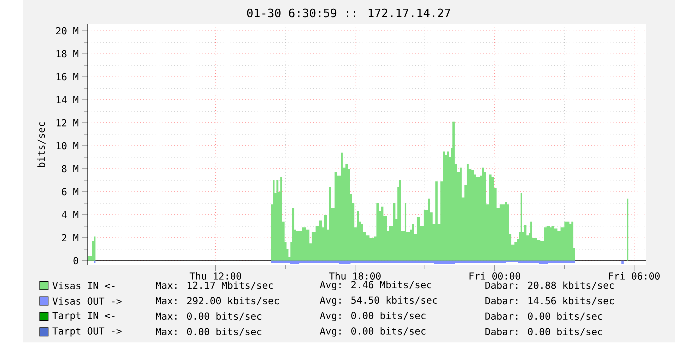 This screenshot has width=675, height=343. What do you see at coordinates (83, 317) in the screenshot?
I see `legend-label: Tarpt IN <-` at bounding box center [83, 317].